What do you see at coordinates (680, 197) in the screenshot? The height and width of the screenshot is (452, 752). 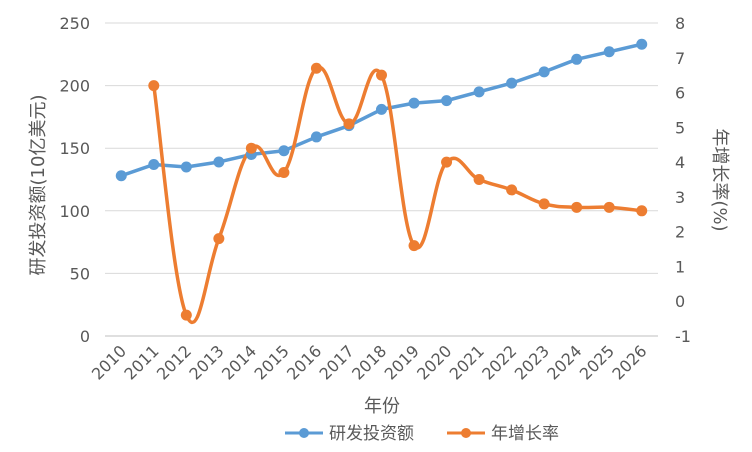 I see `y2-tick-label: 3` at bounding box center [680, 197].